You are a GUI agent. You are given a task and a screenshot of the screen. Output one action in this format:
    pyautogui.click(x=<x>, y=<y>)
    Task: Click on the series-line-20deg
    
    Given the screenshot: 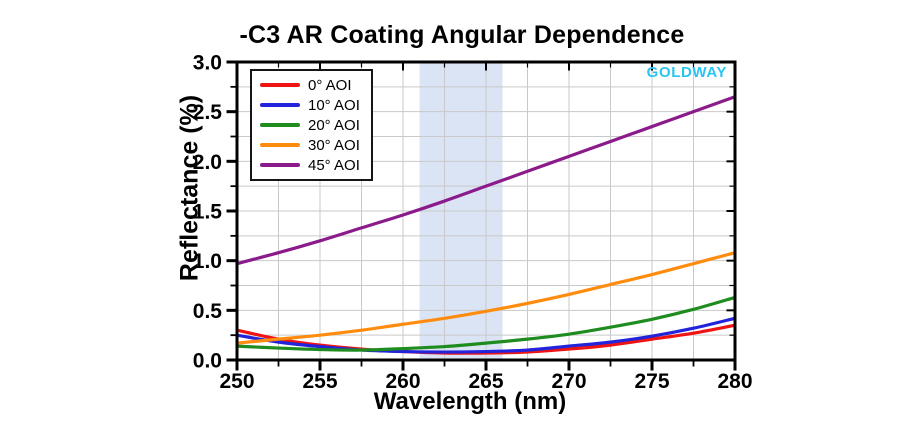 What is the action you would take?
    pyautogui.click(x=486, y=323)
    